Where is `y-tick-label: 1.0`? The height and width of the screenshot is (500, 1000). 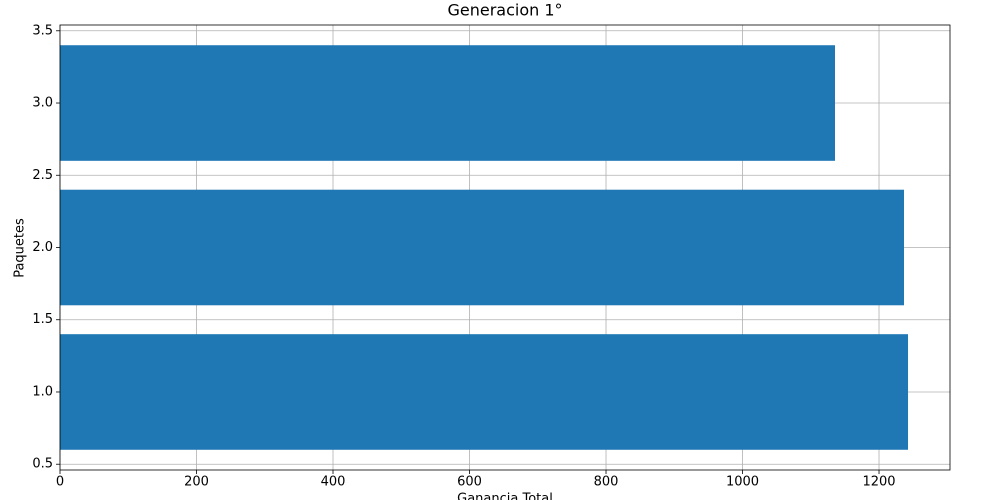 y-tick-label: 1.0 is located at coordinates (42, 391).